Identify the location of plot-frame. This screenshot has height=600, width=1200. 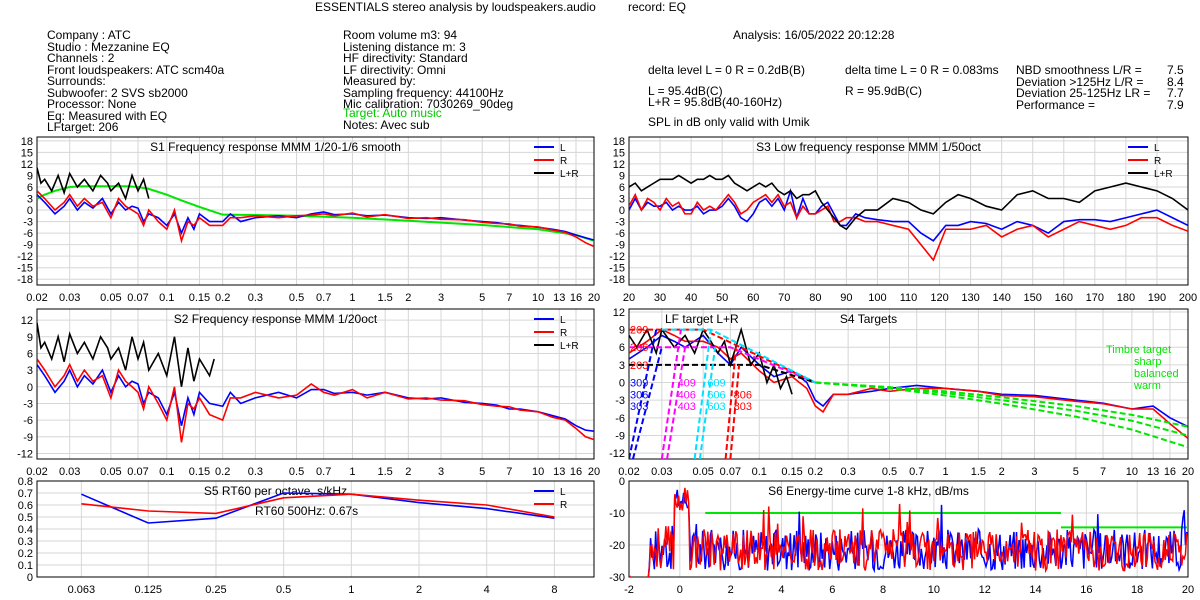
(315, 529).